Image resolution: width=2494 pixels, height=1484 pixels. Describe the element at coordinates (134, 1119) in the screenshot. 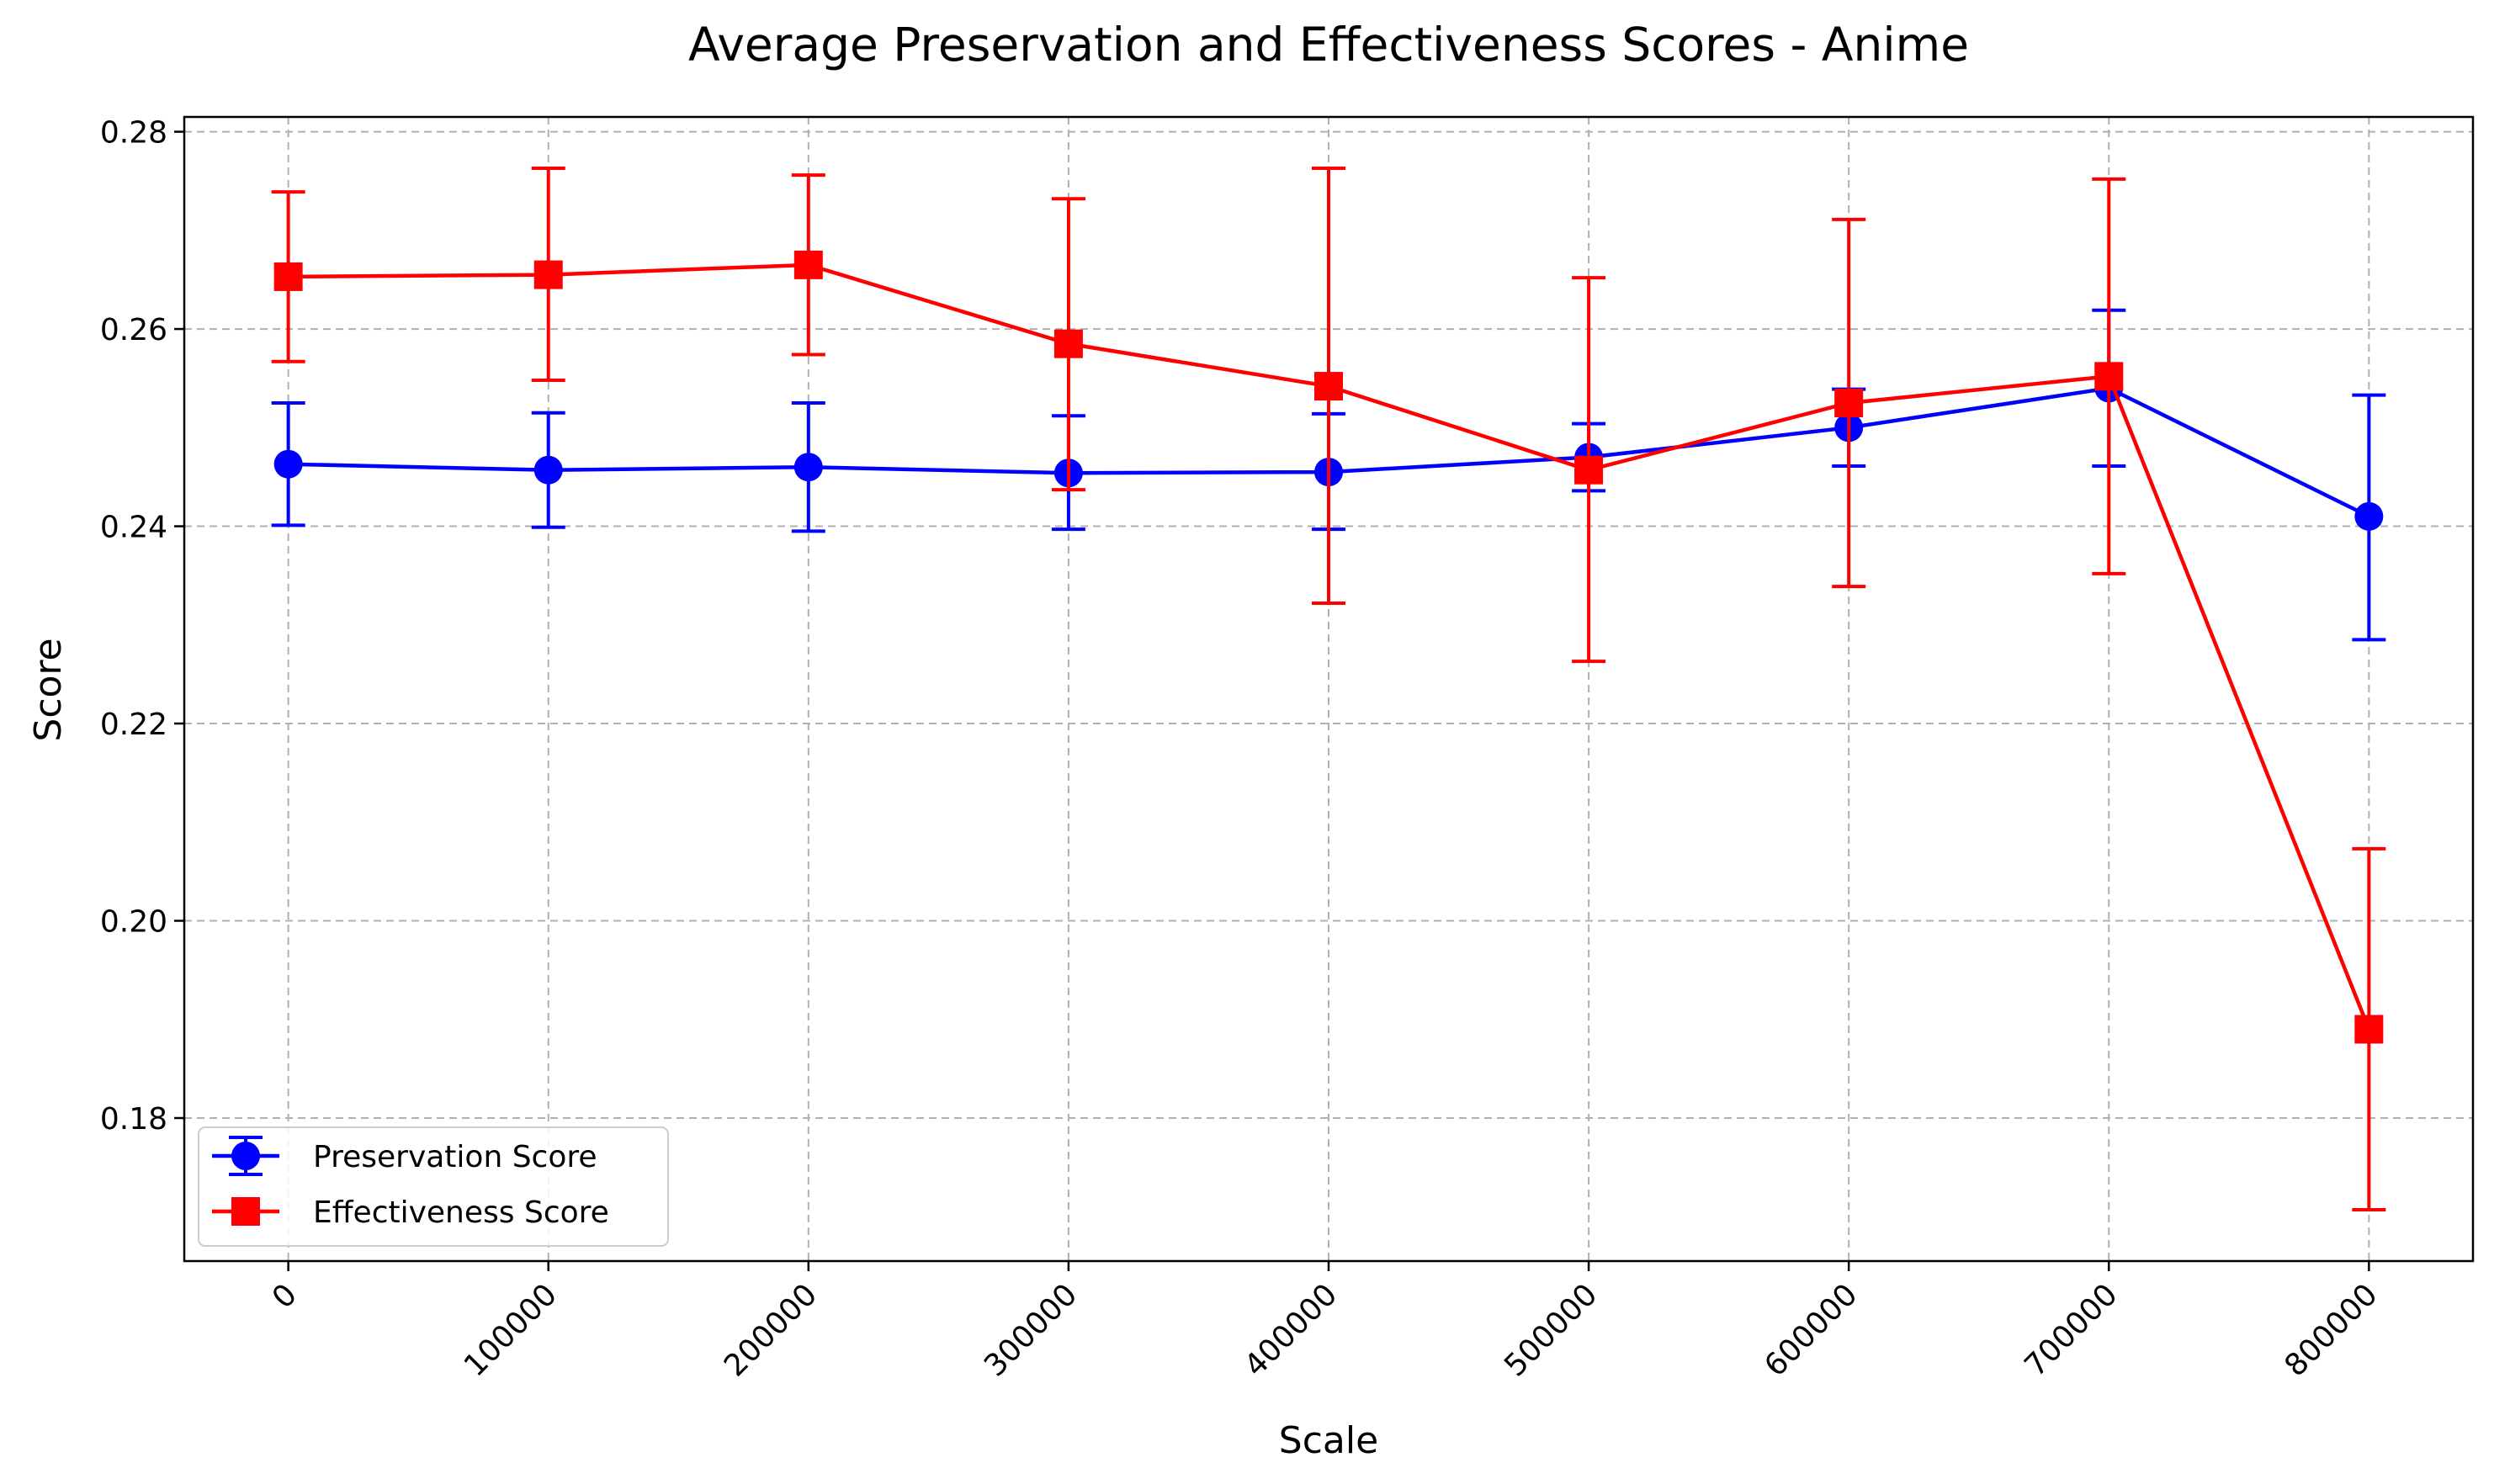

I see `y-tick-label: 0.18` at that location.